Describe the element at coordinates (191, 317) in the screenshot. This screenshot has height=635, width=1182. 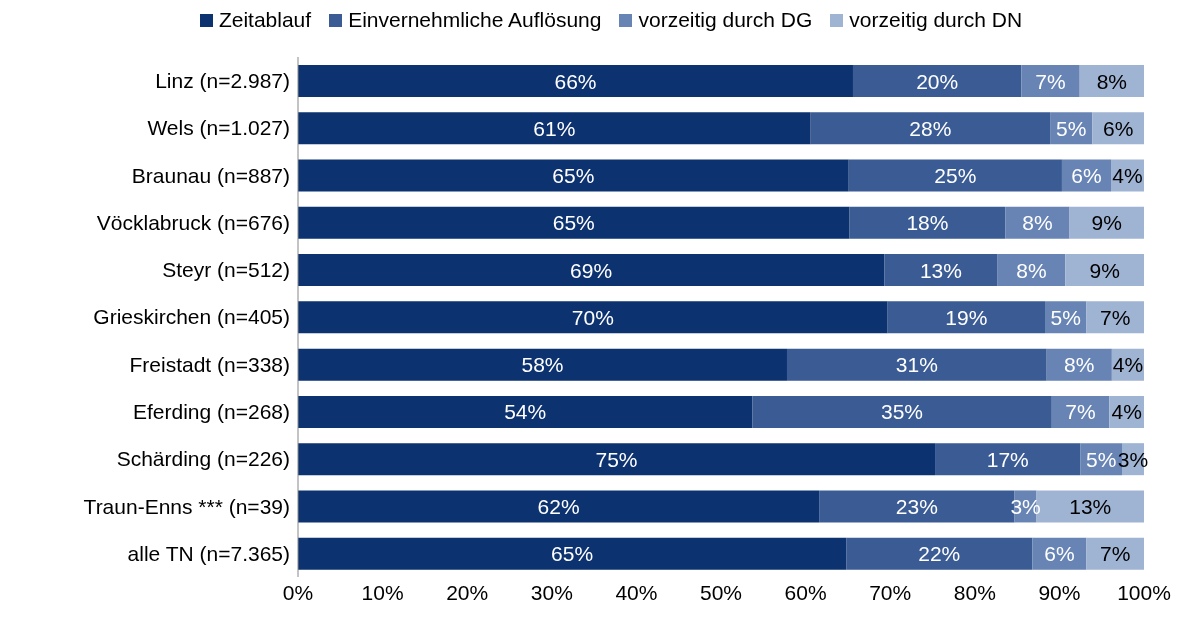
I see `y-tick-label: Grieskirchen (n=405)` at that location.